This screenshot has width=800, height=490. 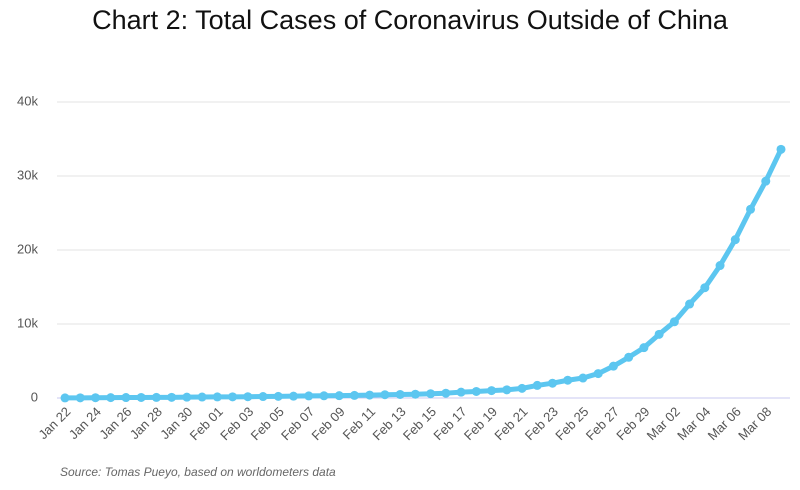 What do you see at coordinates (146, 423) in the screenshot?
I see `x-tick-label: Jan 28` at bounding box center [146, 423].